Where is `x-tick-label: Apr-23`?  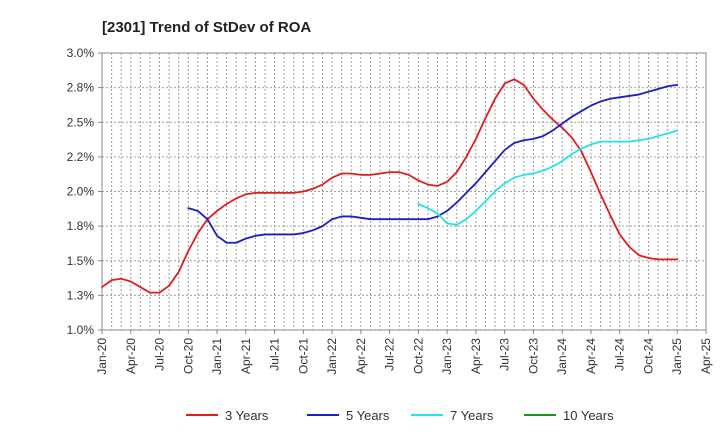 x-tick-label: Apr-23 is located at coordinates (476, 356).